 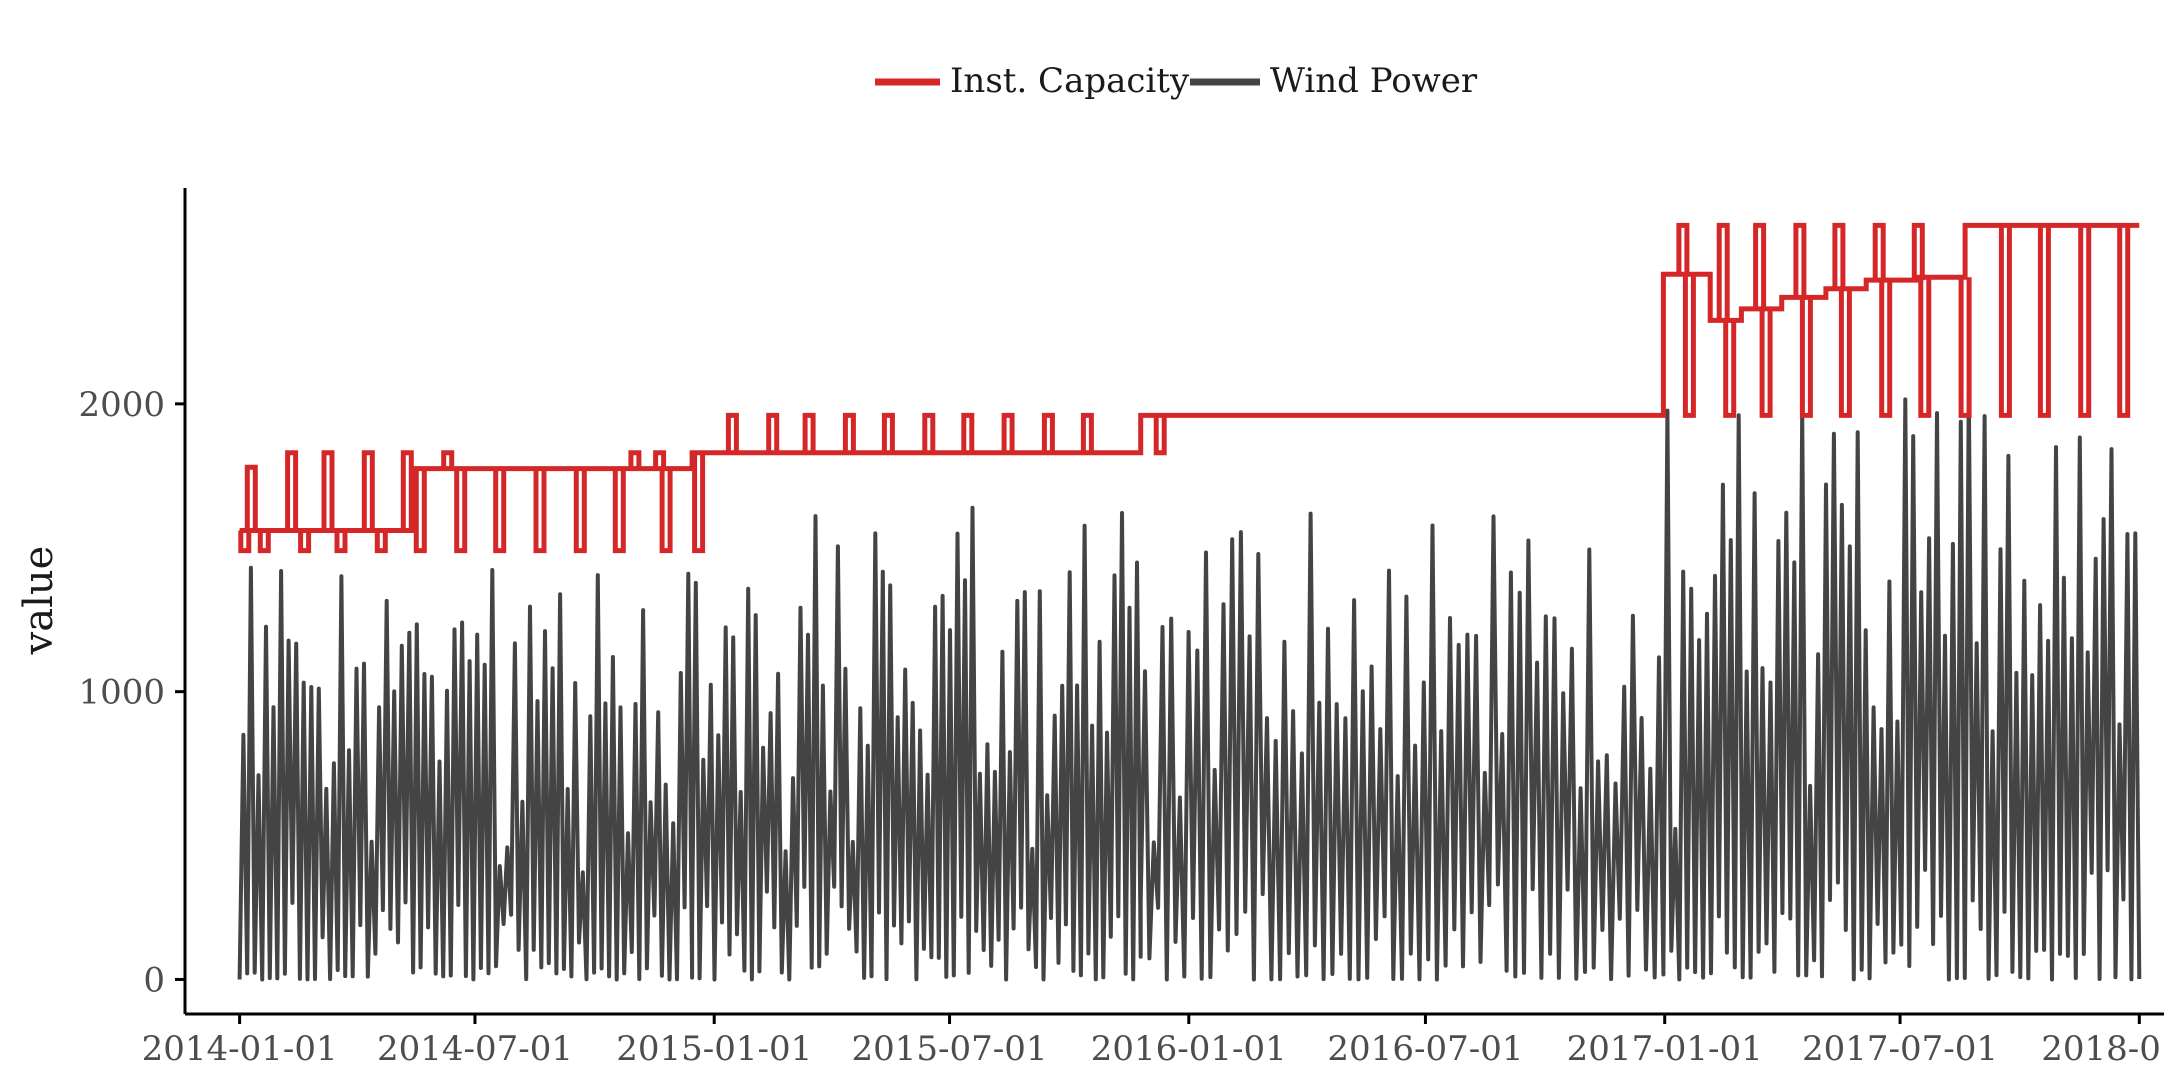 What do you see at coordinates (1374, 81) in the screenshot?
I see `legend-label-wind-power: Wind Power` at bounding box center [1374, 81].